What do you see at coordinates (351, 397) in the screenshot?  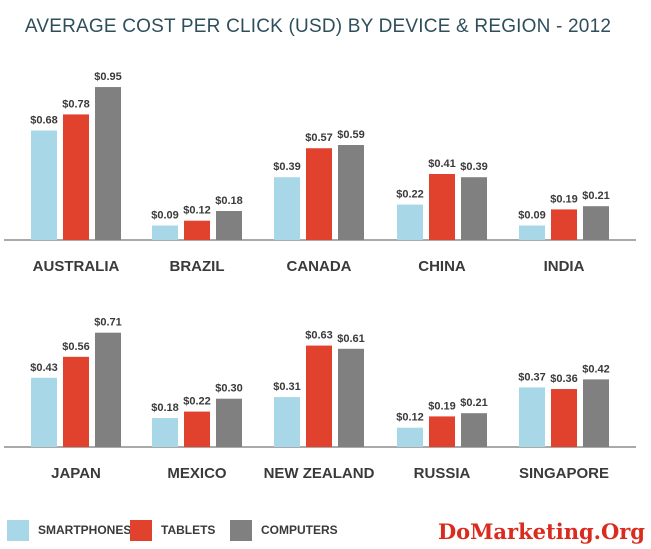 I see `bar-new-zealand-computers` at bounding box center [351, 397].